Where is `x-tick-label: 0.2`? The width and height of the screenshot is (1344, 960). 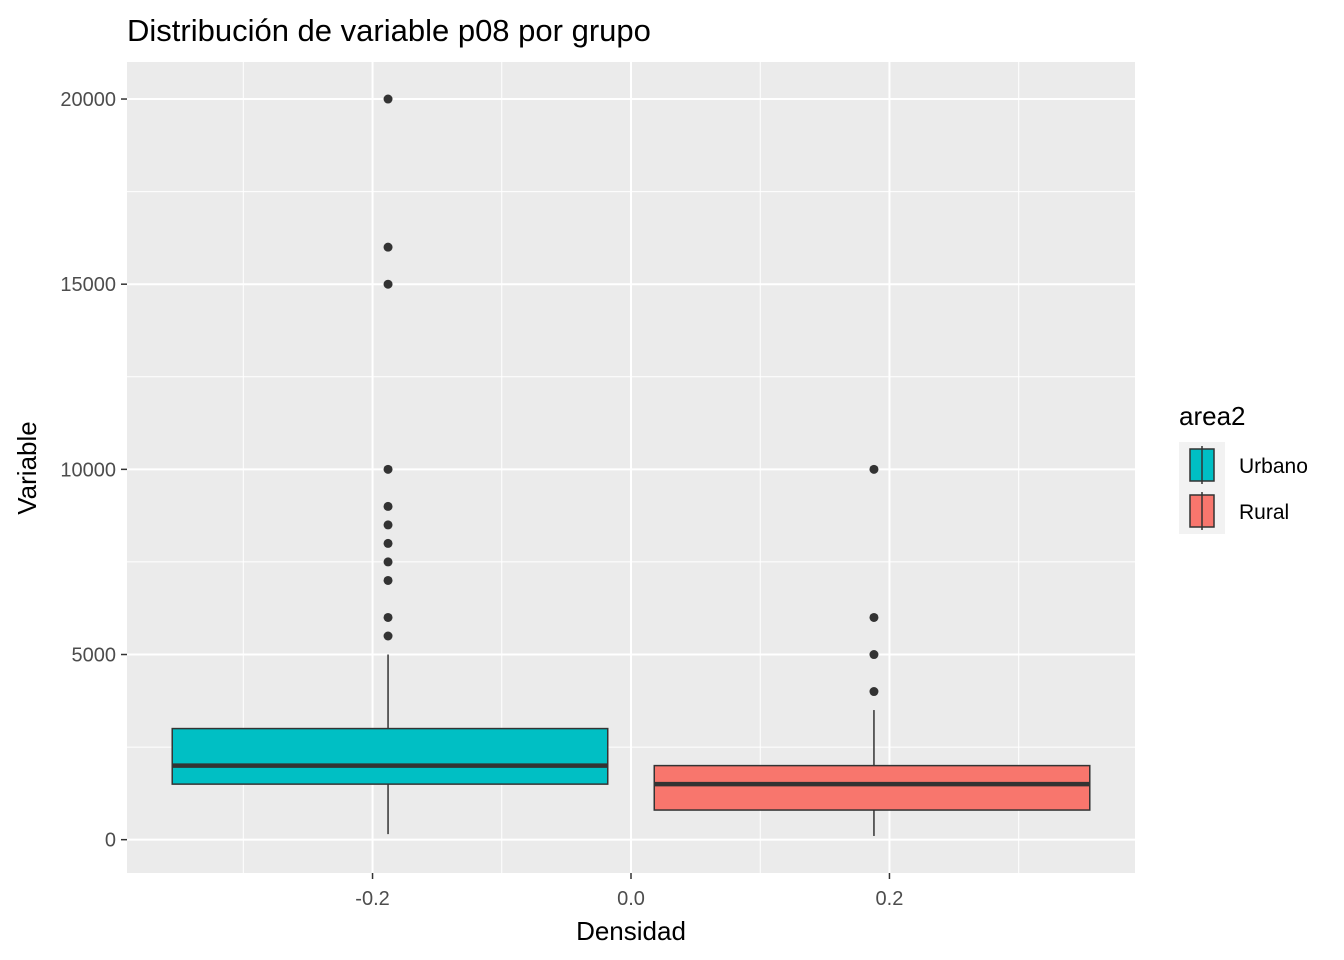
x-tick-label: 0.2 is located at coordinates (890, 899).